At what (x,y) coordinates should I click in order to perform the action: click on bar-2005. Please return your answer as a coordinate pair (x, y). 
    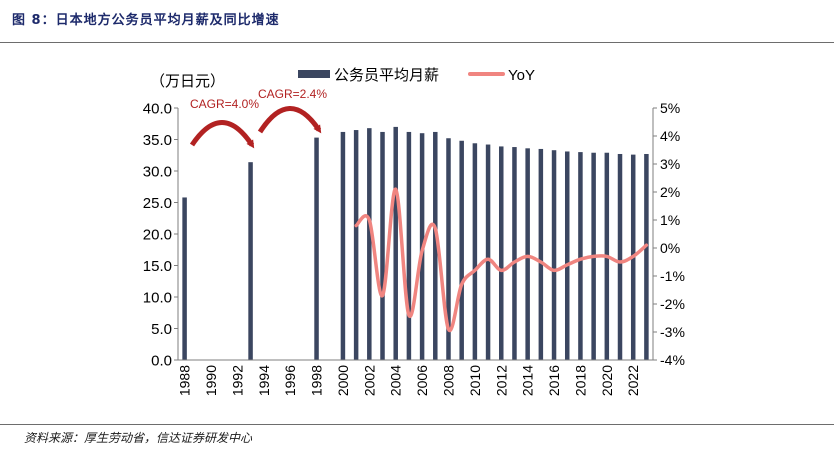
    Looking at the image, I should click on (409, 245).